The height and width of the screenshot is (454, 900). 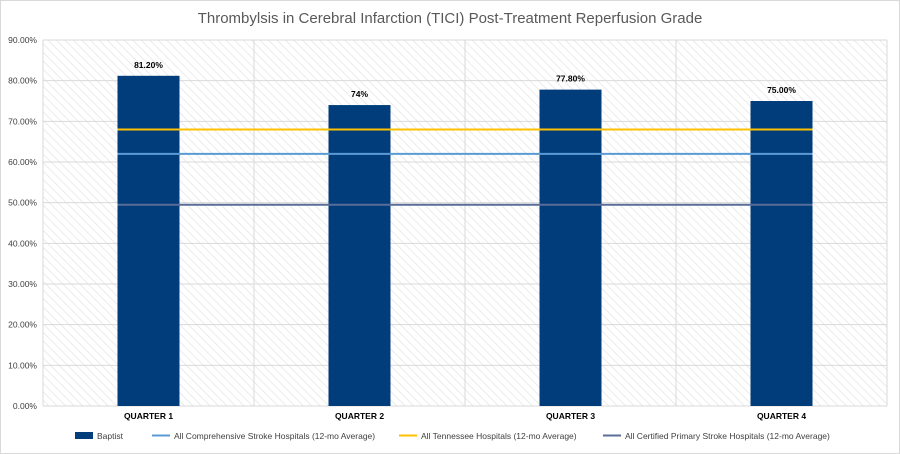 What do you see at coordinates (148, 416) in the screenshot?
I see `x-tick-label: QUARTER 1` at bounding box center [148, 416].